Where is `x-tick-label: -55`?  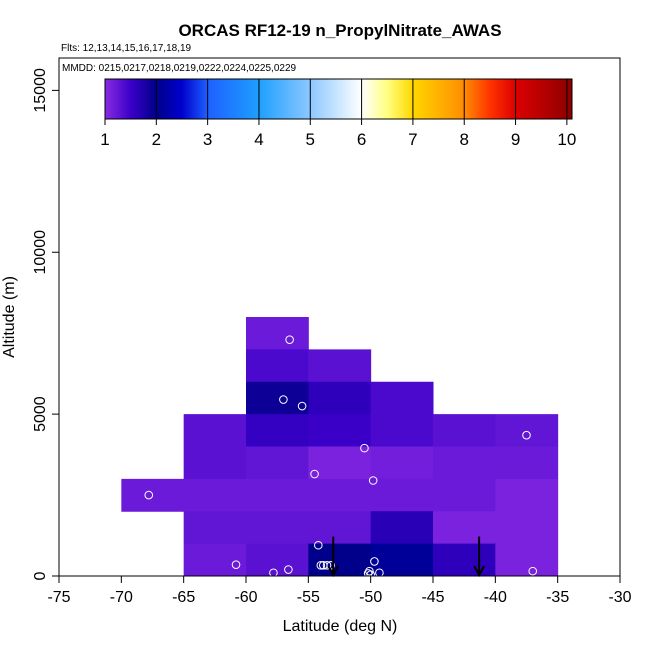 x-tick-label: -55 is located at coordinates (308, 597).